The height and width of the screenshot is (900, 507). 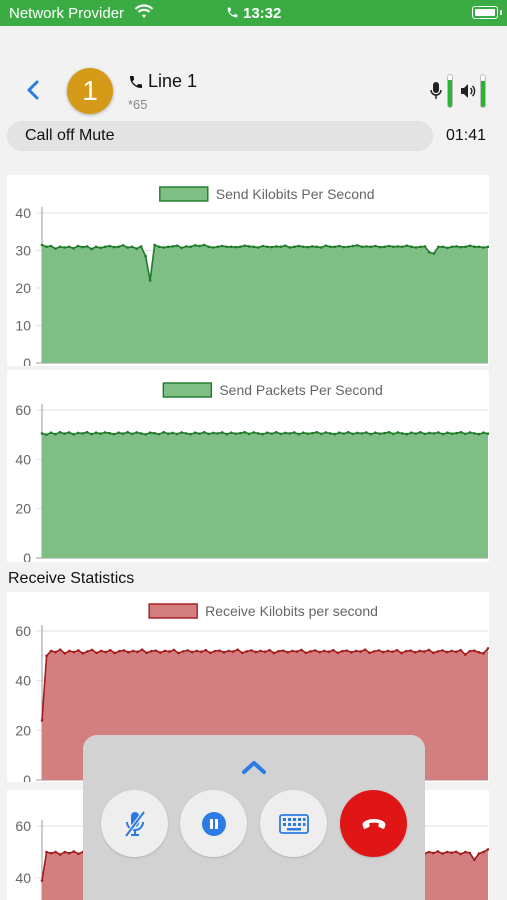 What do you see at coordinates (134, 823) in the screenshot?
I see `mute-button` at bounding box center [134, 823].